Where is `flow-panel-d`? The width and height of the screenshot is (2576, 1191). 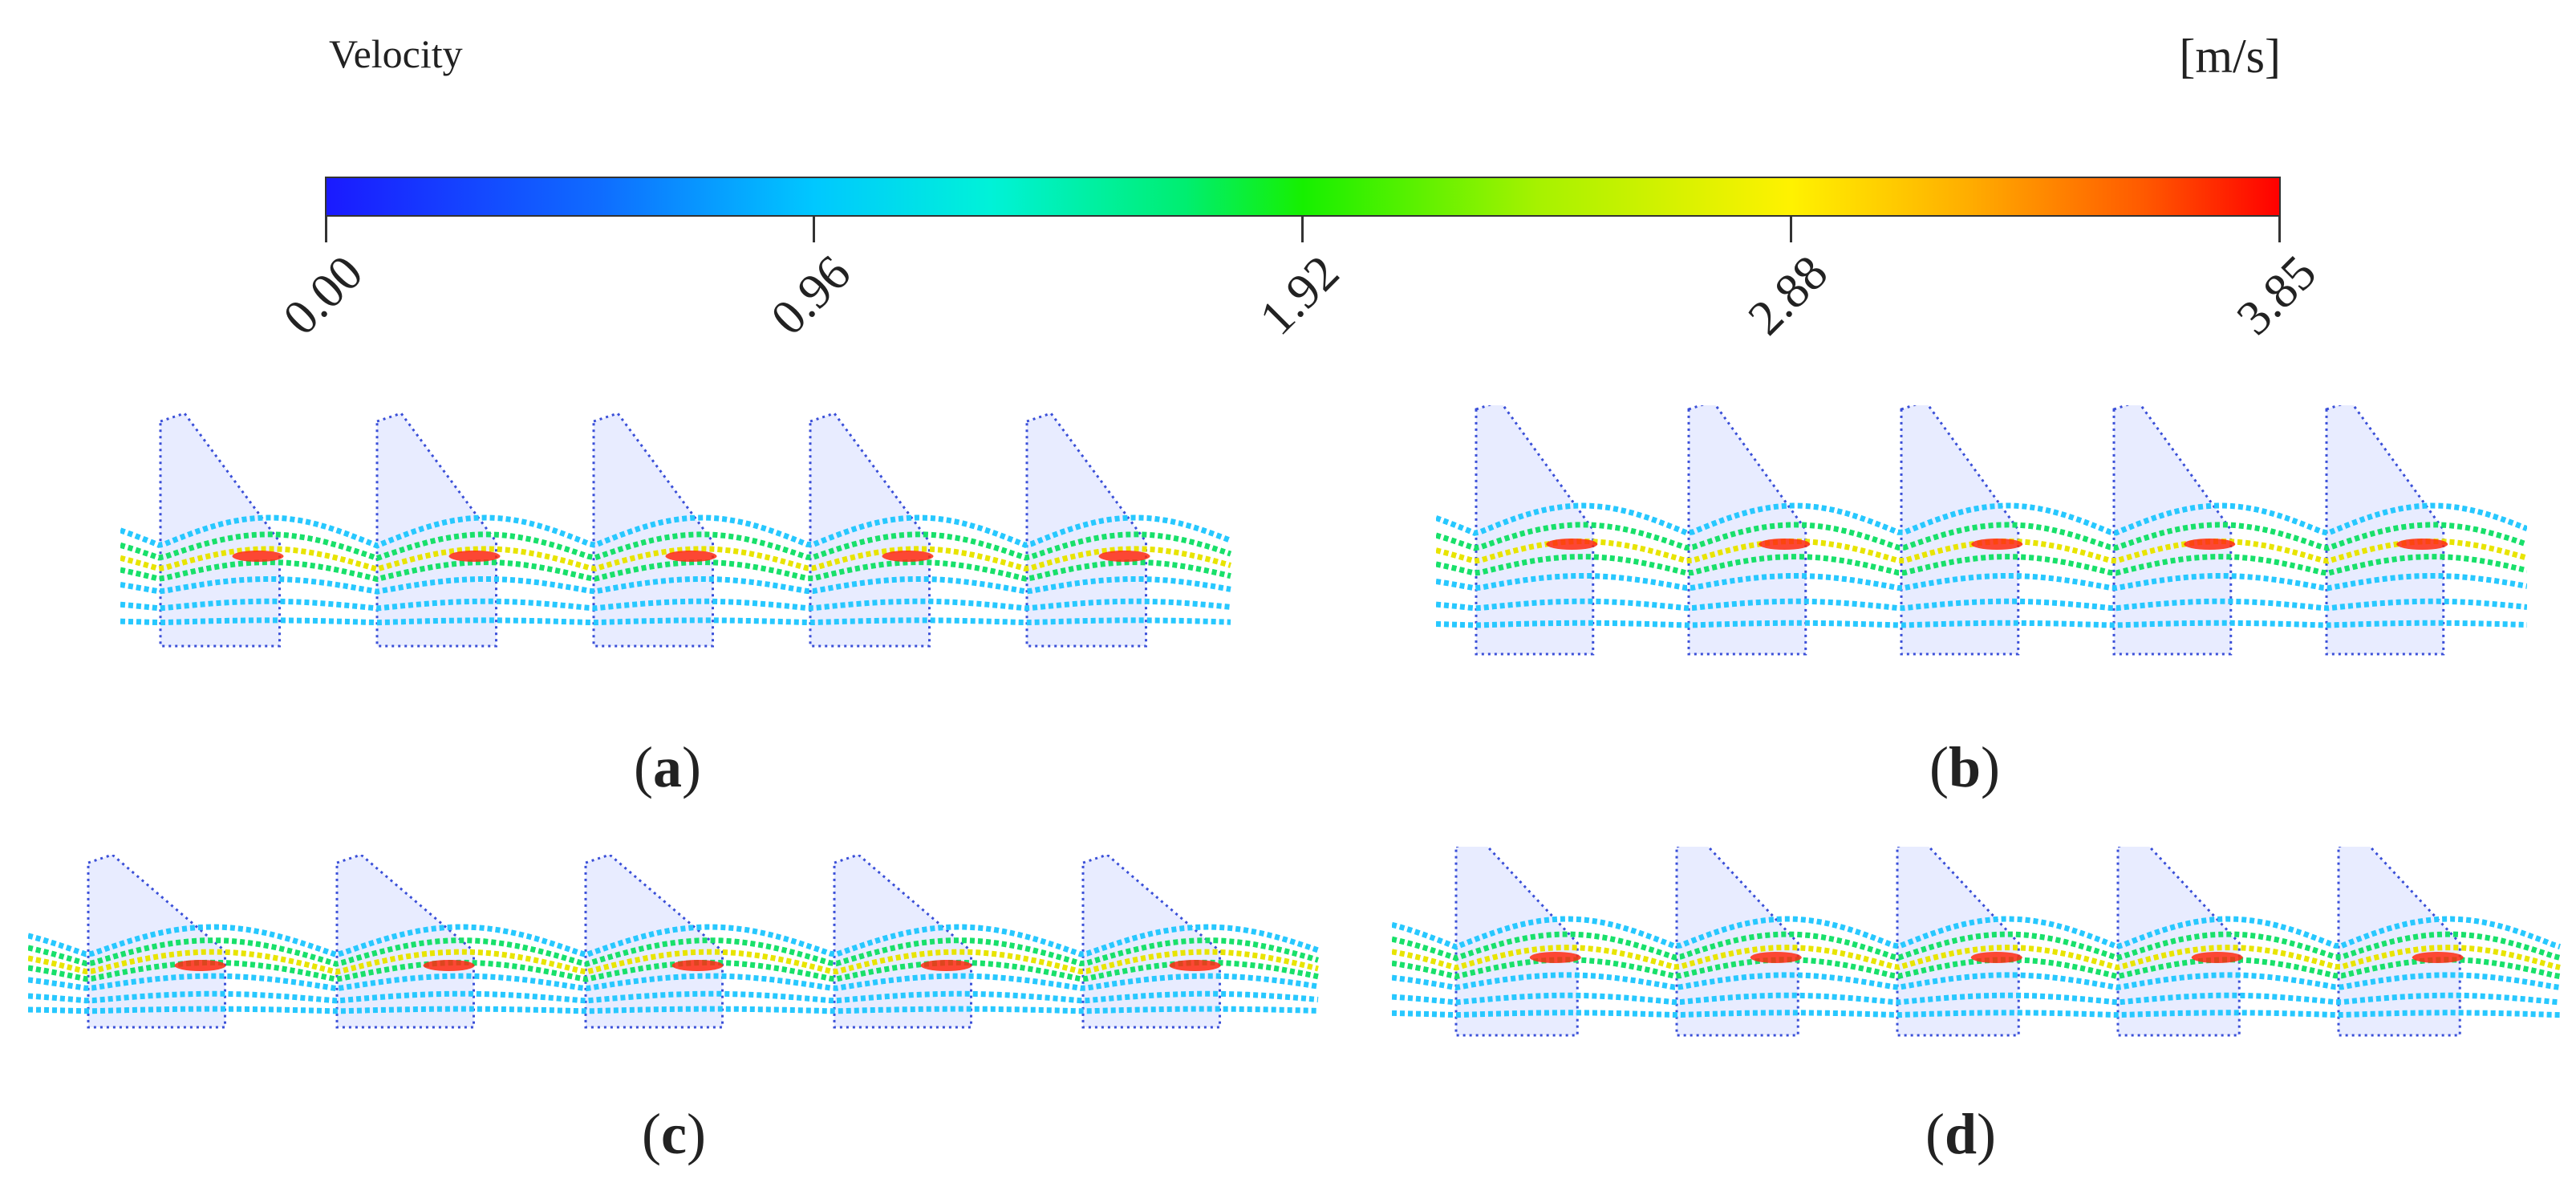
flow-panel-d is located at coordinates (1977, 942).